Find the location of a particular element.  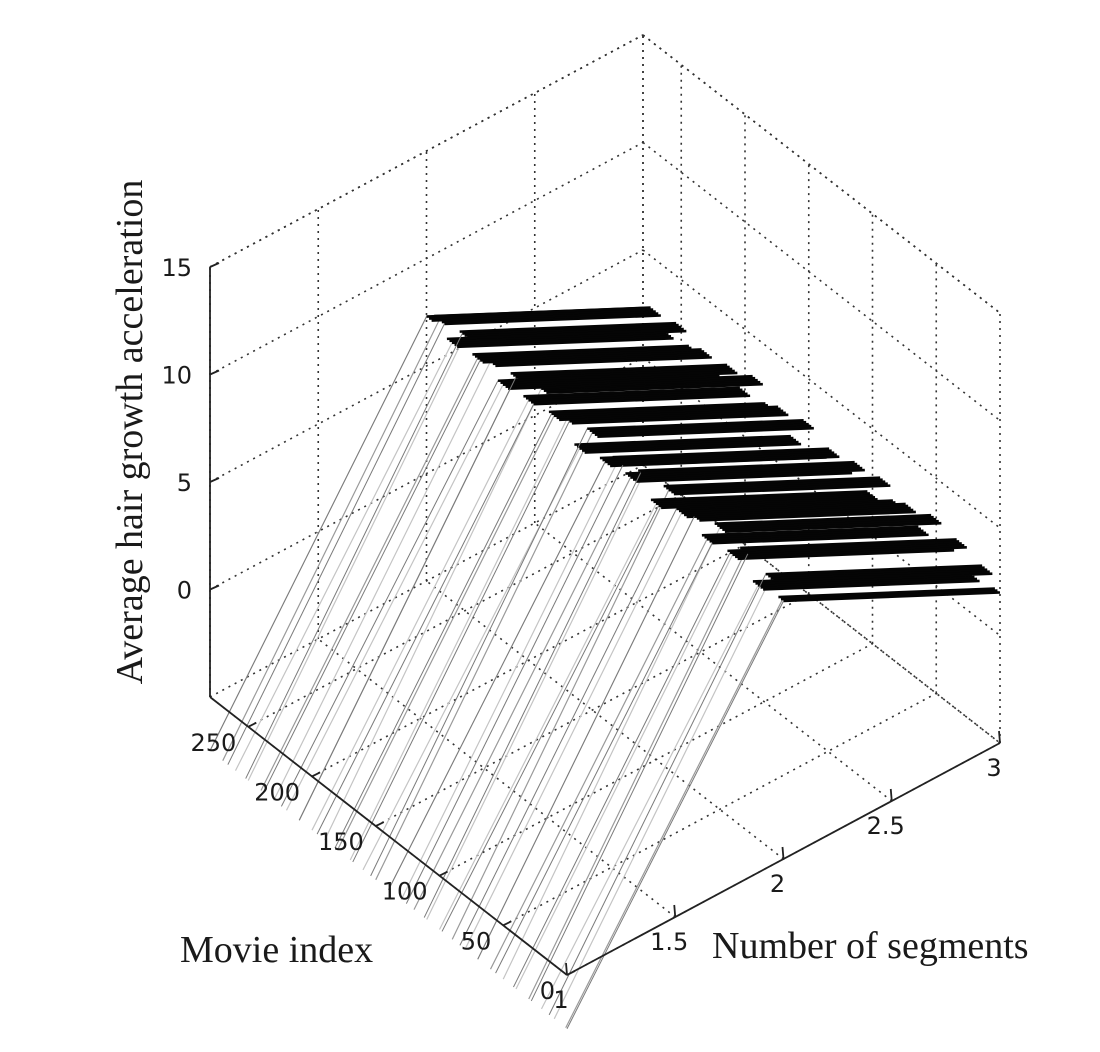

y-tick-label: 2 is located at coordinates (777, 884).